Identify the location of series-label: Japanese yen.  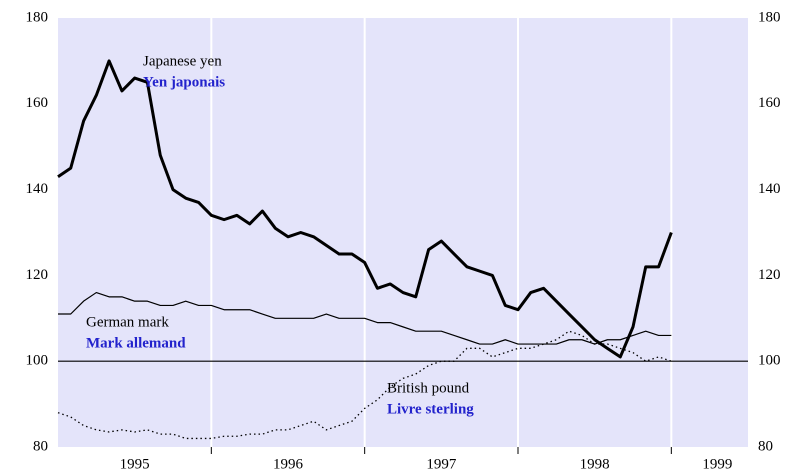
(182, 61).